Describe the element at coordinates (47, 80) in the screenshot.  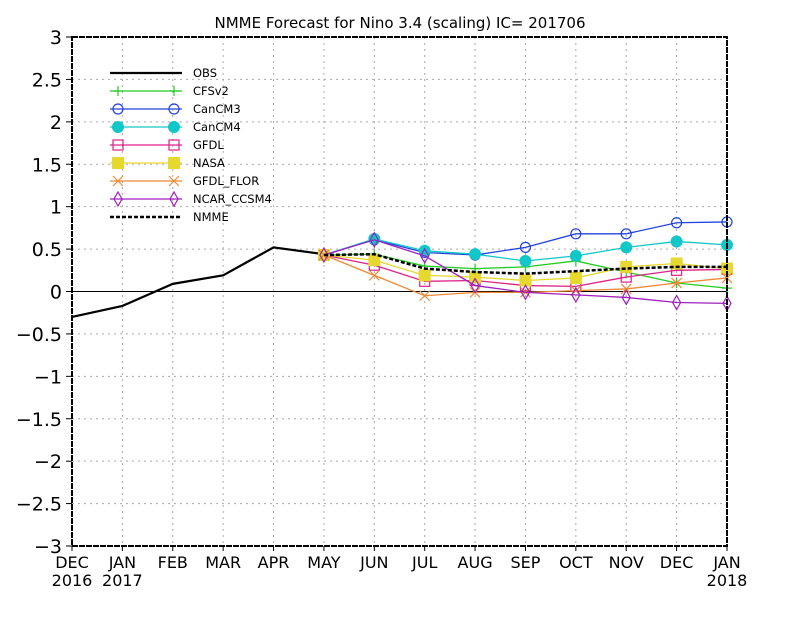
I see `y-tick-label: 2.5` at that location.